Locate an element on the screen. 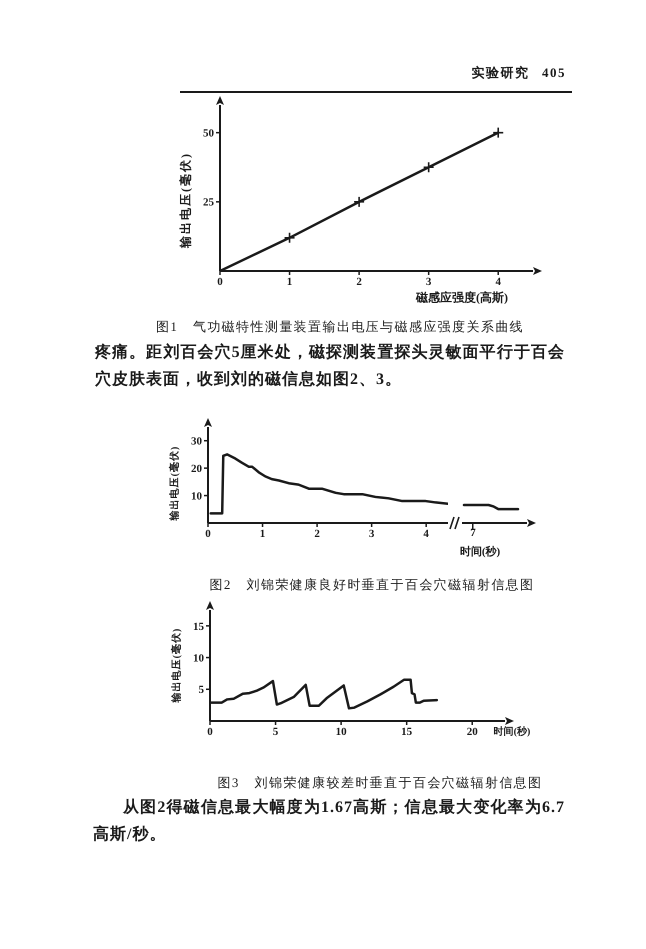 Image resolution: width=646 pixels, height=949 pixels. x-axis-title: 磁感应强度(高斯) is located at coordinates (462, 297).